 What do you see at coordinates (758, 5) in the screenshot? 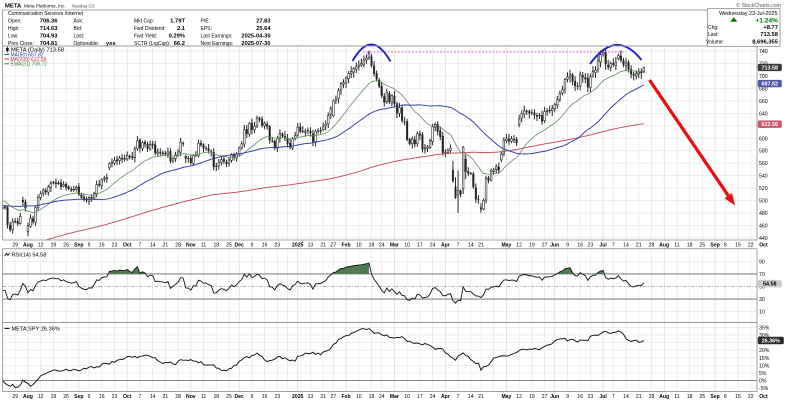
I see `svg-text: © StockCharts.com` at bounding box center [758, 5].